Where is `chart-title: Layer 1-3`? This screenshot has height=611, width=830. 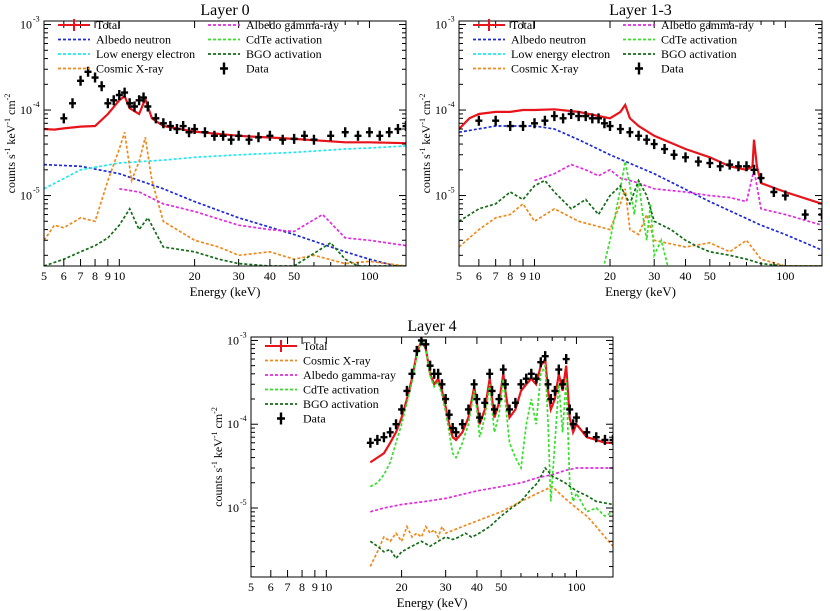 chart-title: Layer 1-3 is located at coordinates (640, 10).